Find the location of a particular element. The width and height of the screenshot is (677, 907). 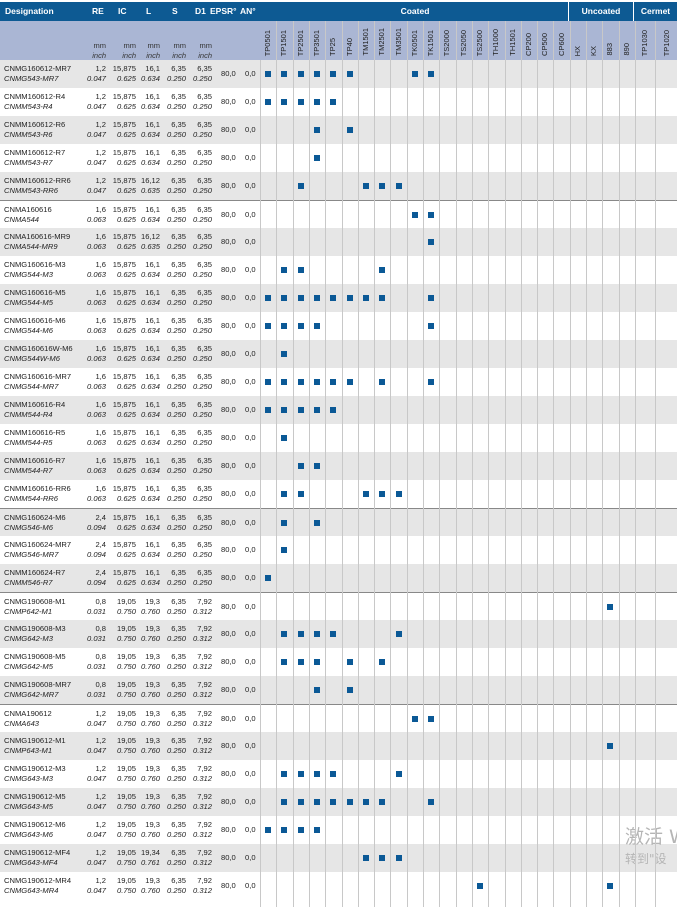

designation-ansi: CNMP642-M1 is located at coordinates (28, 611).